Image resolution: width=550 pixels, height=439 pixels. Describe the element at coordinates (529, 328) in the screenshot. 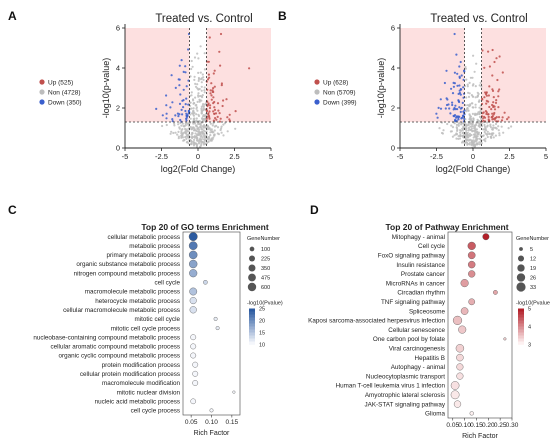

I see `color-legend-label: 4` at that location.